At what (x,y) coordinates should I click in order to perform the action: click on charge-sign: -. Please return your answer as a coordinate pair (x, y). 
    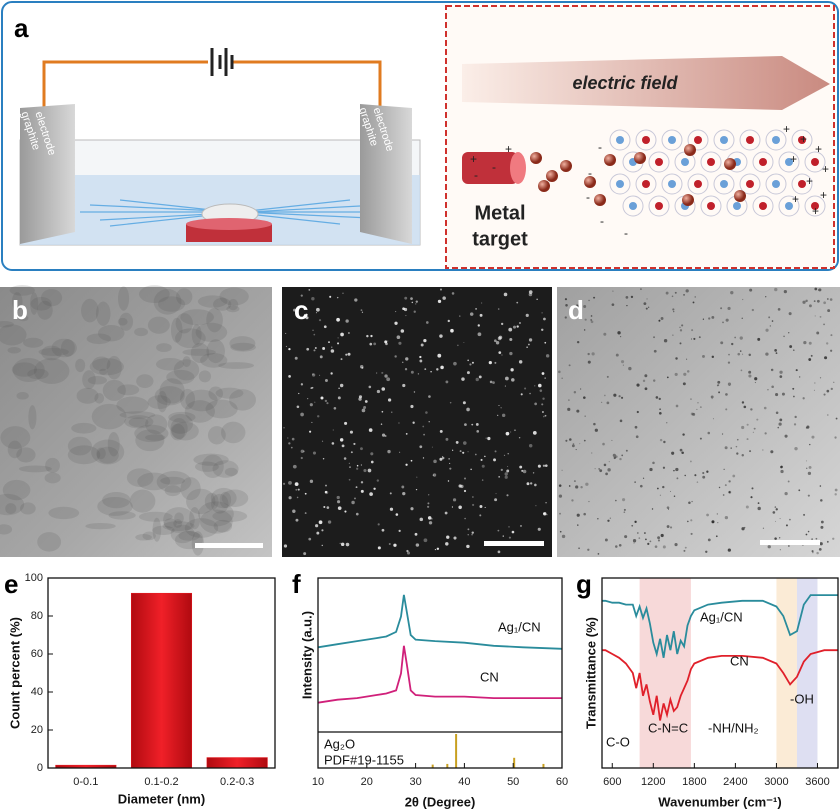
    Looking at the image, I should click on (588, 197).